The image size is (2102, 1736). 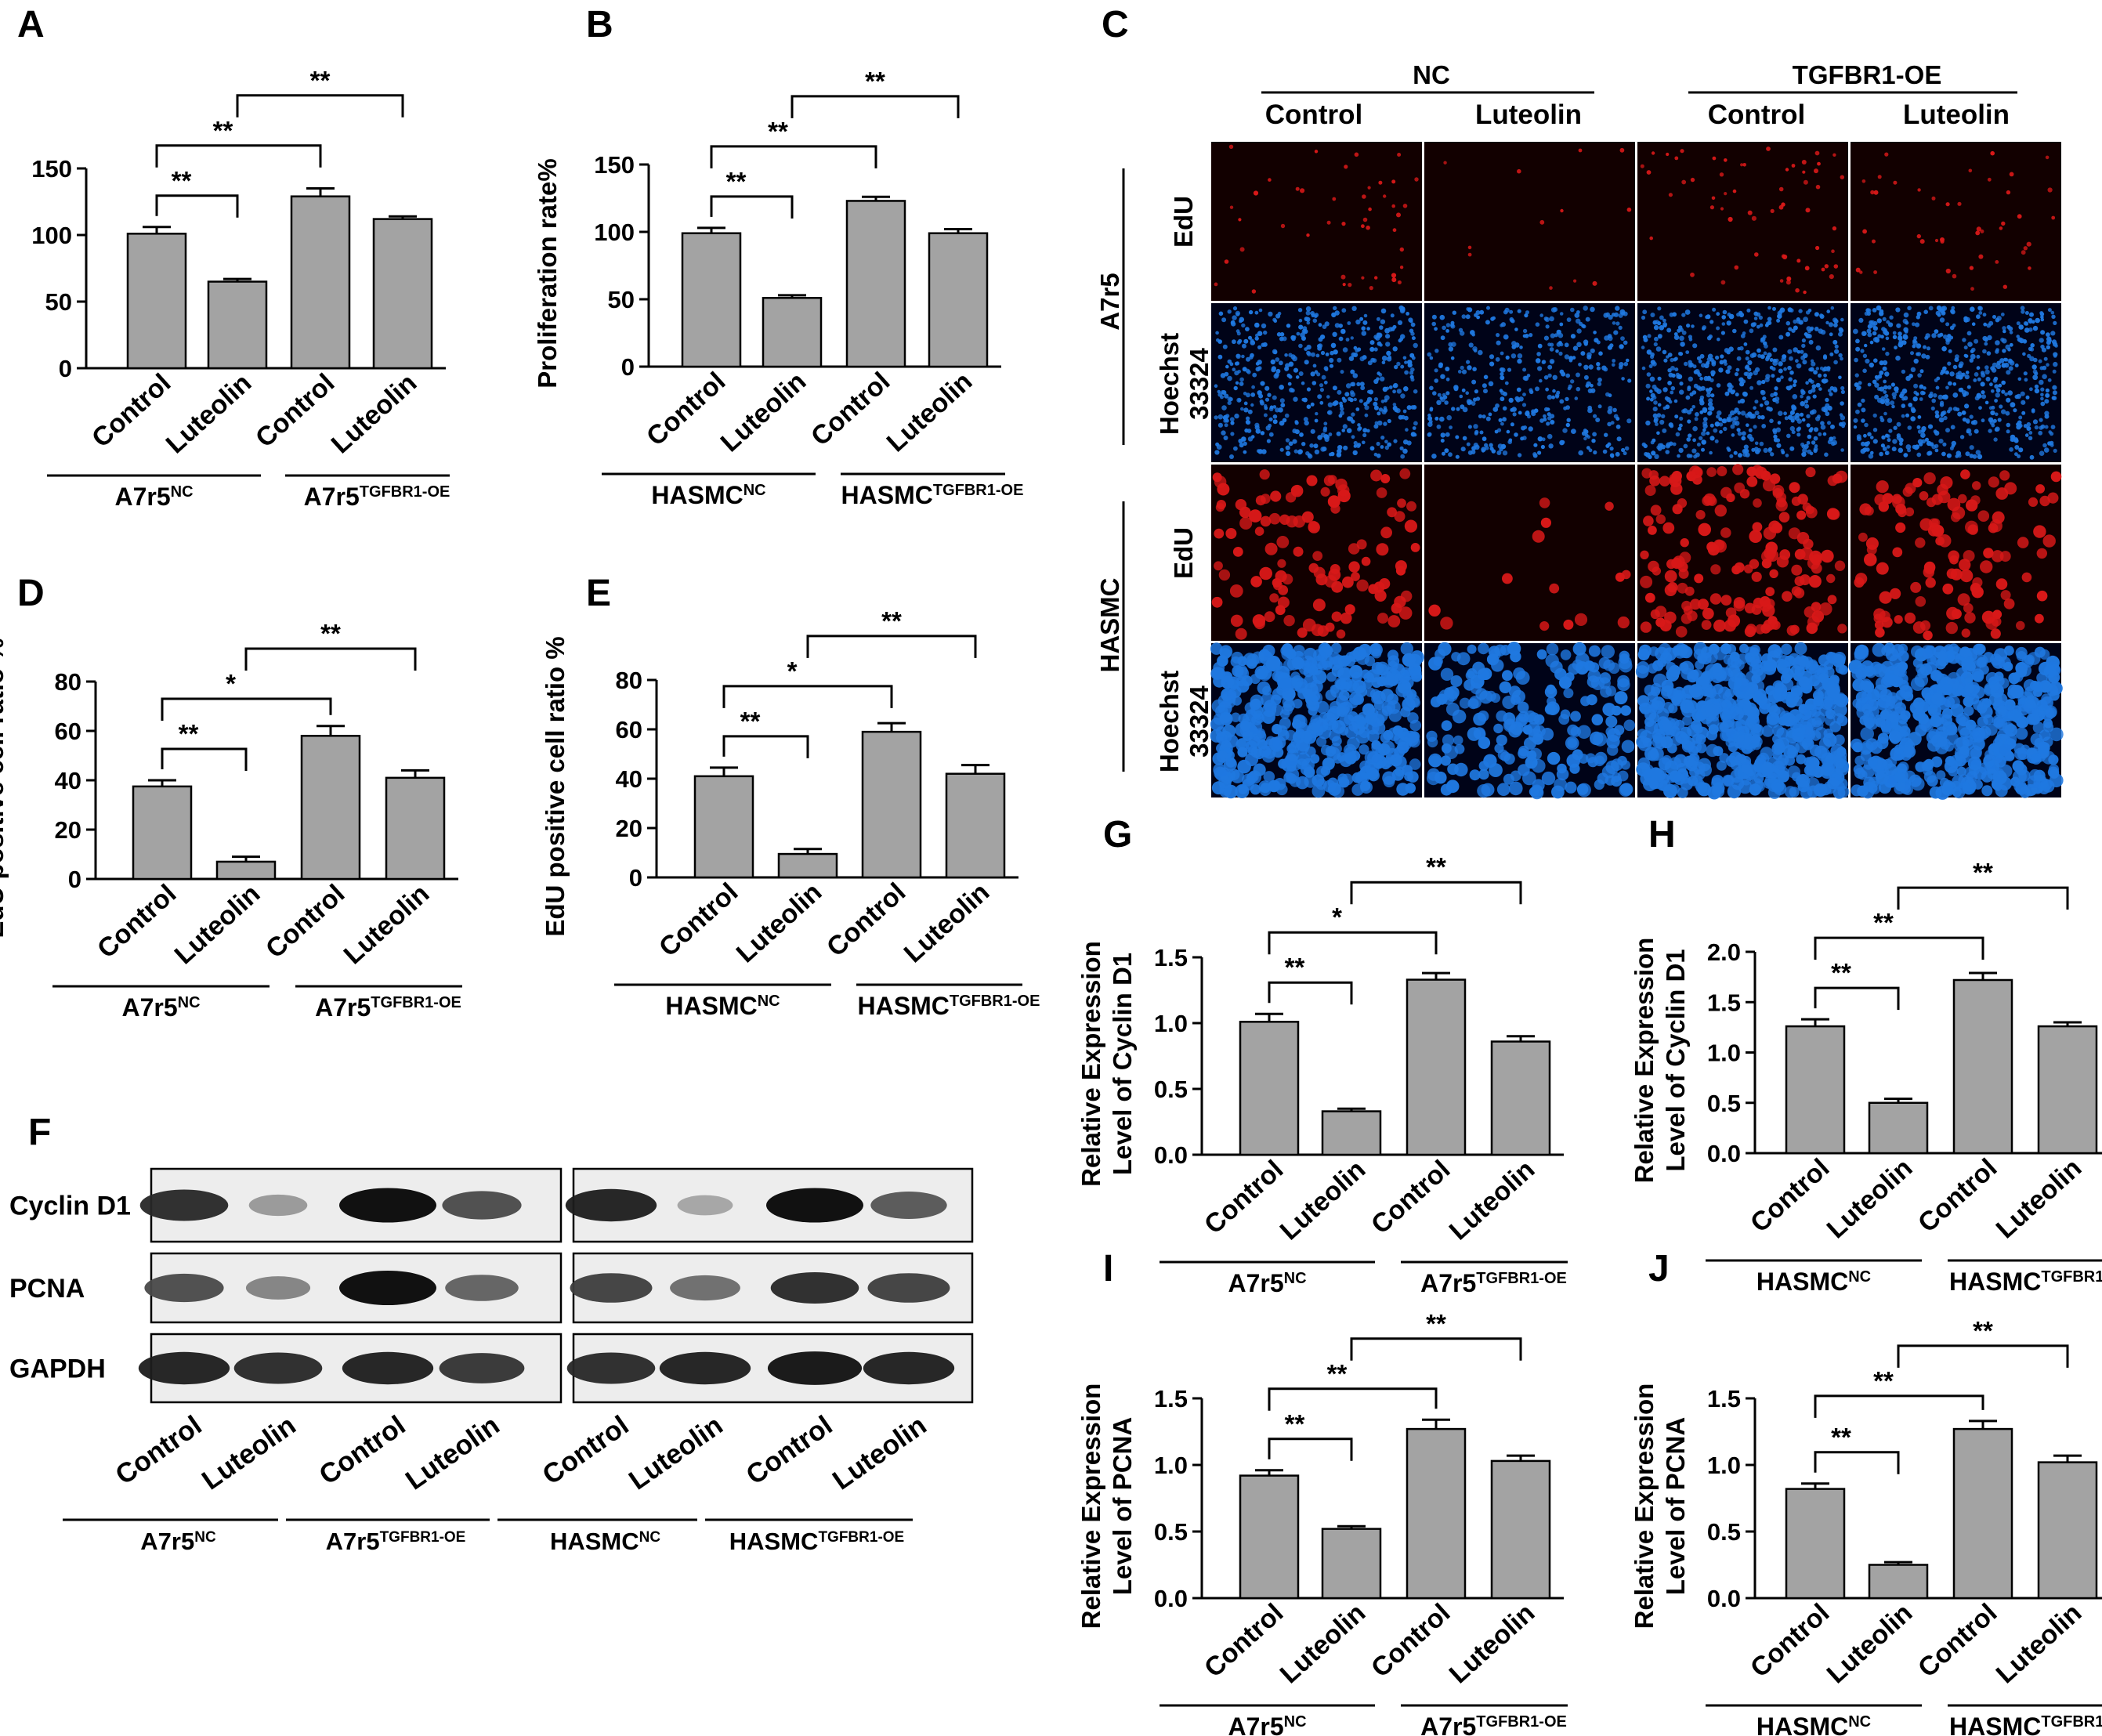 I want to click on group-label-a: A7r5NC, so click(x=153, y=497).